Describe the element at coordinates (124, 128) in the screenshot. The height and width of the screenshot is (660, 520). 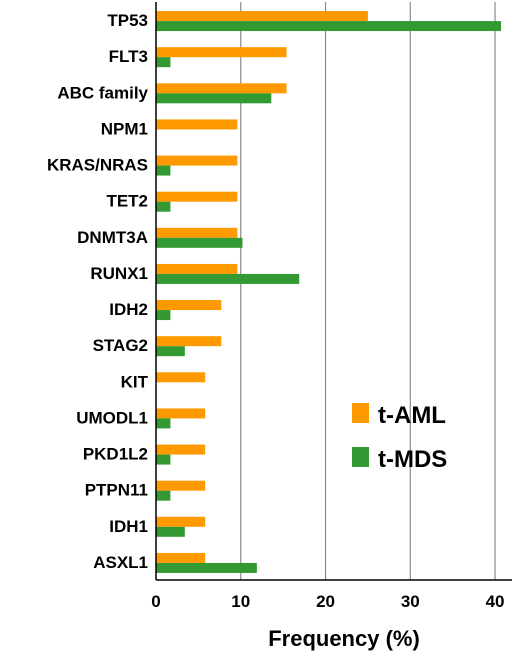
I see `category-label: NPM1` at that location.